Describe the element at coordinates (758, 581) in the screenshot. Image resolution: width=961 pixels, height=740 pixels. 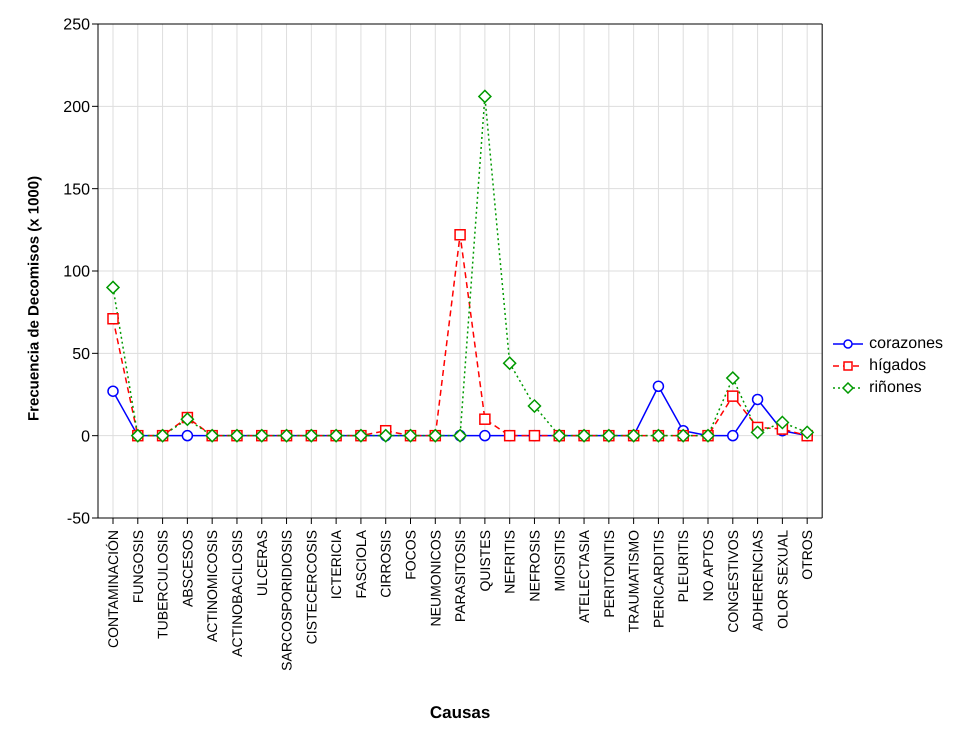
I see `x-tick-label: ADHERENCIAS` at that location.